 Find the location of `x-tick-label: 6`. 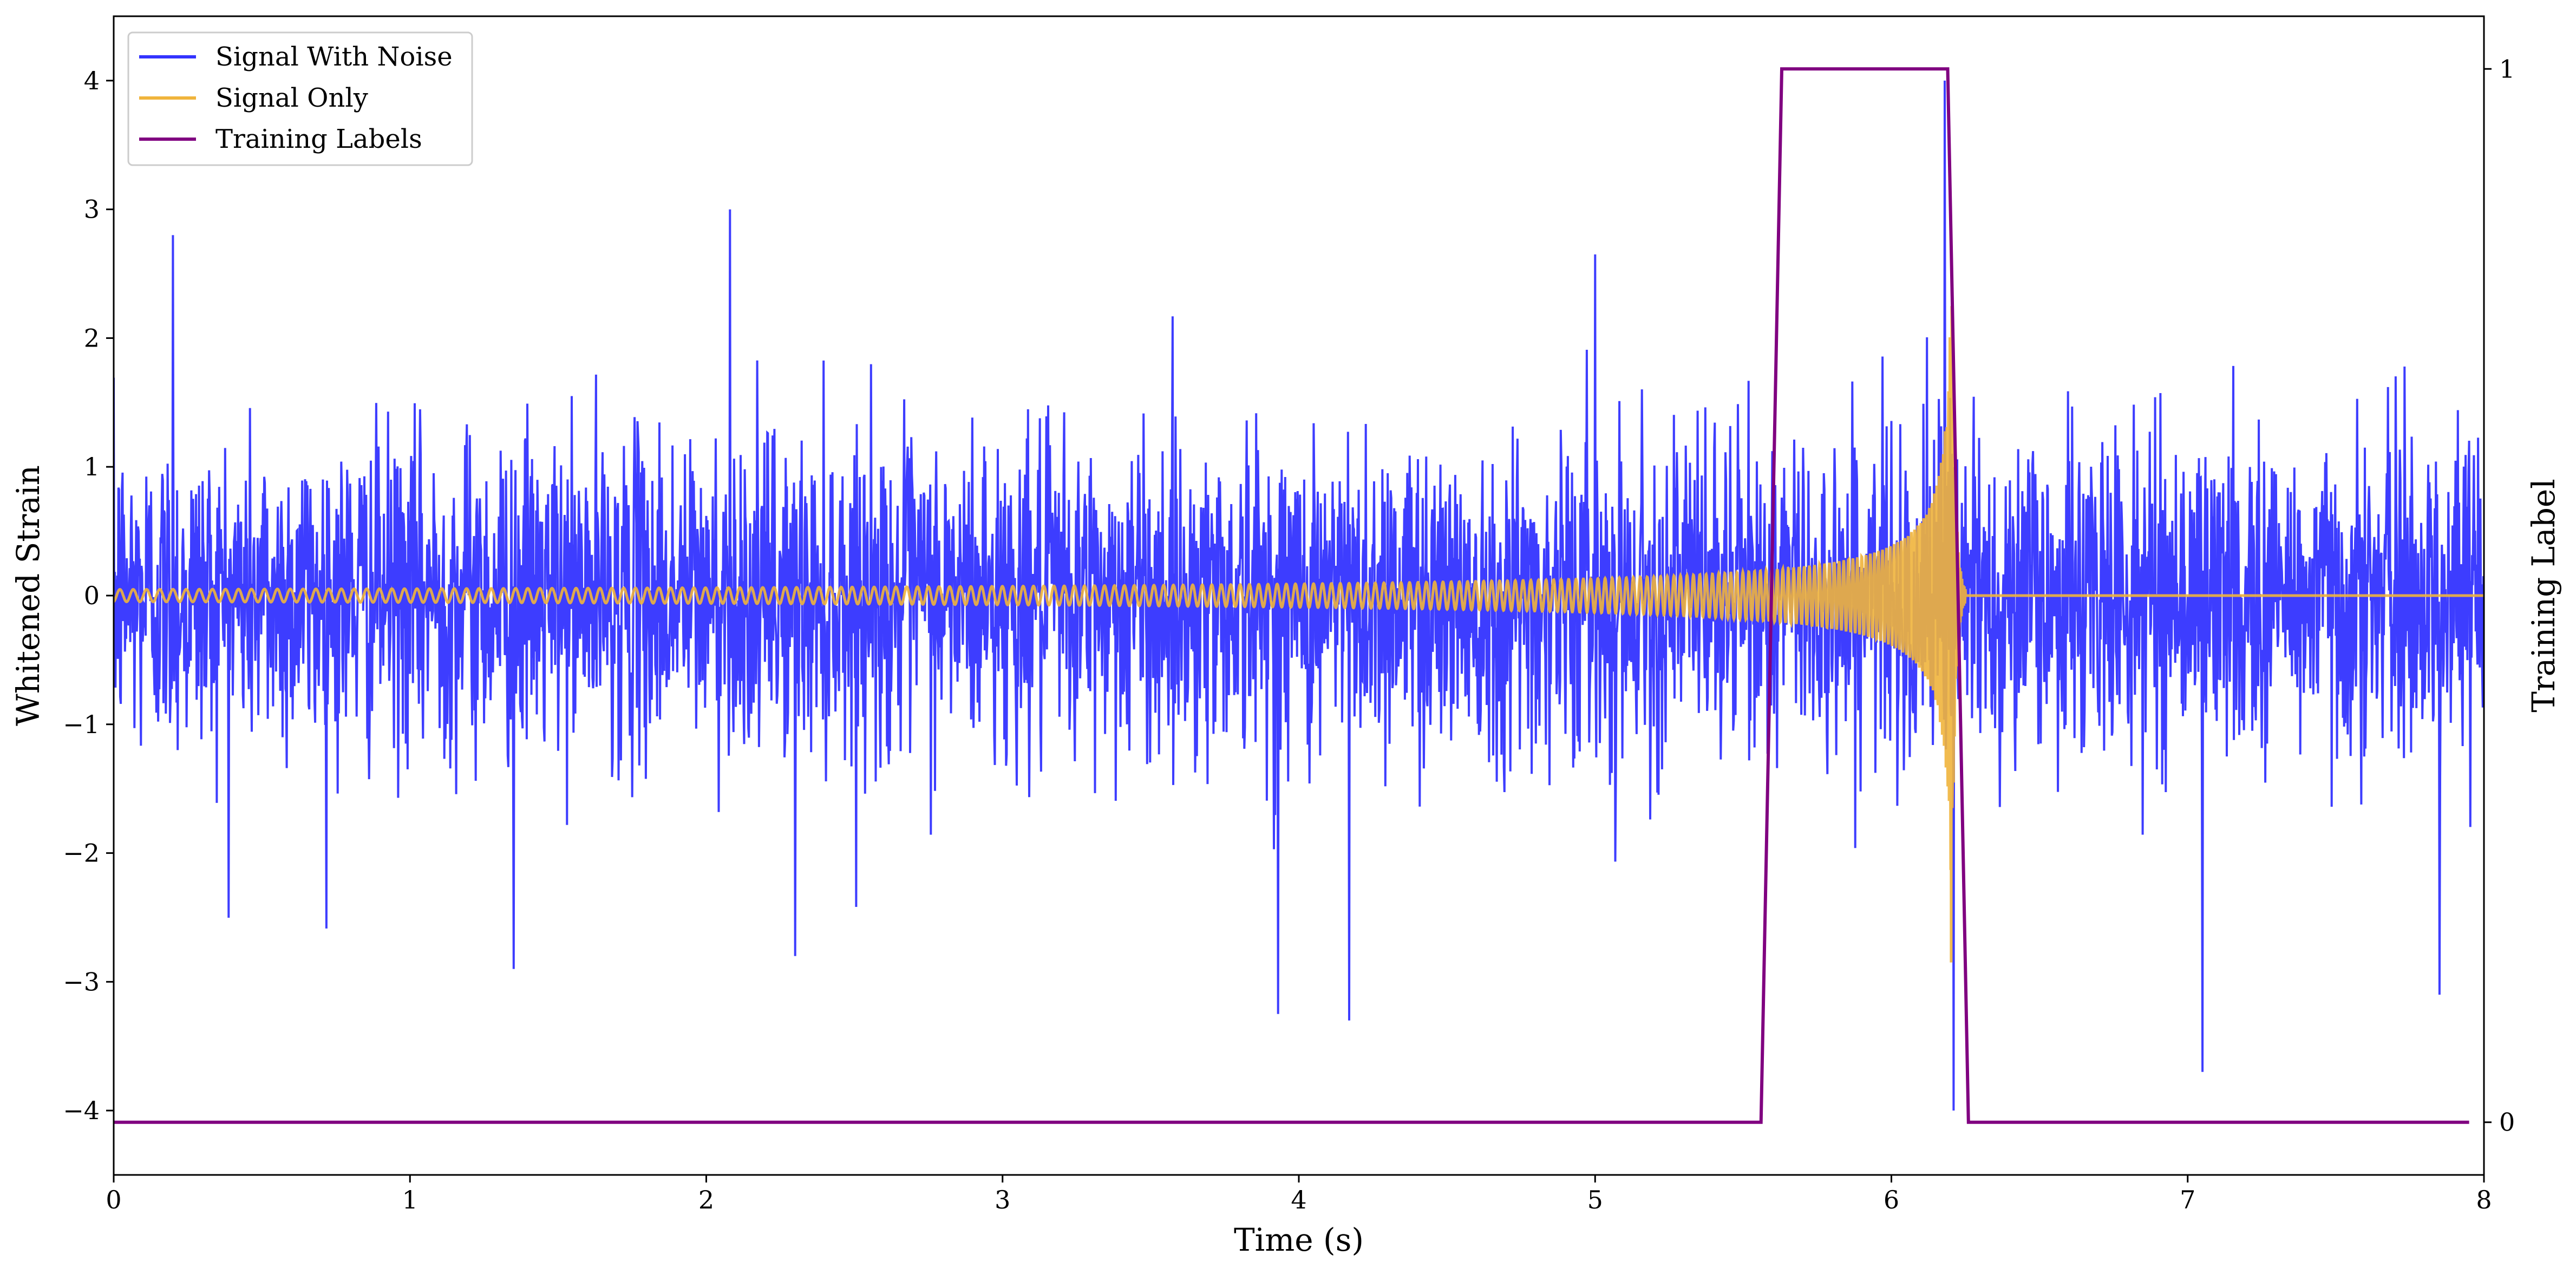

x-tick-label: 6 is located at coordinates (1892, 1199).